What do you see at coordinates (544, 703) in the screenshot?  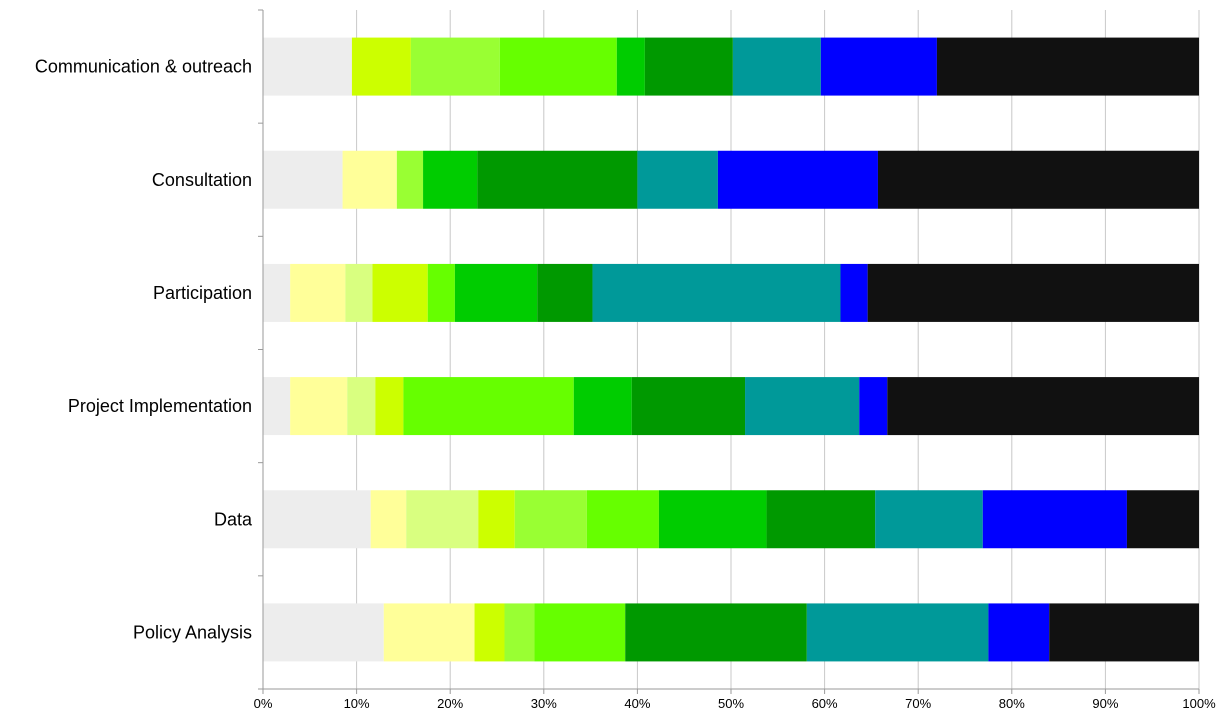 I see `x-tick-label: 30%` at bounding box center [544, 703].